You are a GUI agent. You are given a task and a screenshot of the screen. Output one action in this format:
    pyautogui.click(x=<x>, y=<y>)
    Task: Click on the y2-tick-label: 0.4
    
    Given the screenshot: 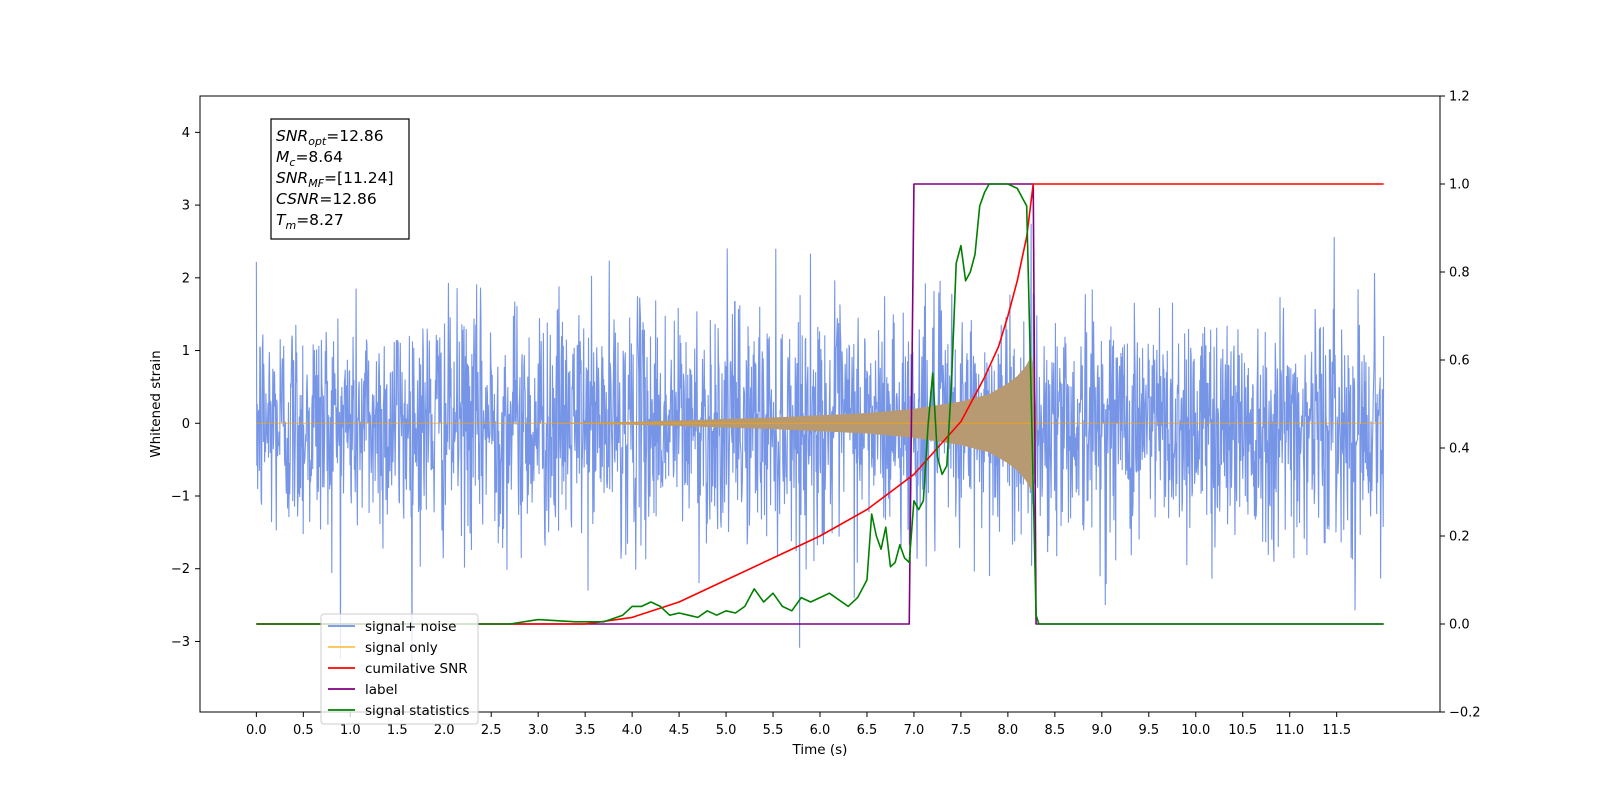 What is the action you would take?
    pyautogui.click(x=1459, y=449)
    